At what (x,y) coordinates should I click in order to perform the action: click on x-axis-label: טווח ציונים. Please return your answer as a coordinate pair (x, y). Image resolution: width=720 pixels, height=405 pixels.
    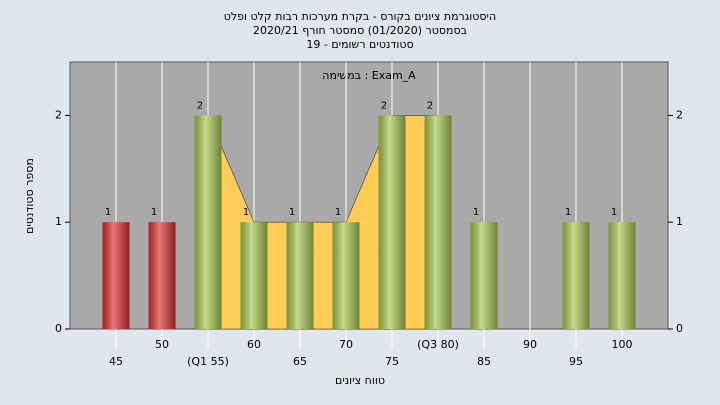
    Looking at the image, I should click on (360, 380).